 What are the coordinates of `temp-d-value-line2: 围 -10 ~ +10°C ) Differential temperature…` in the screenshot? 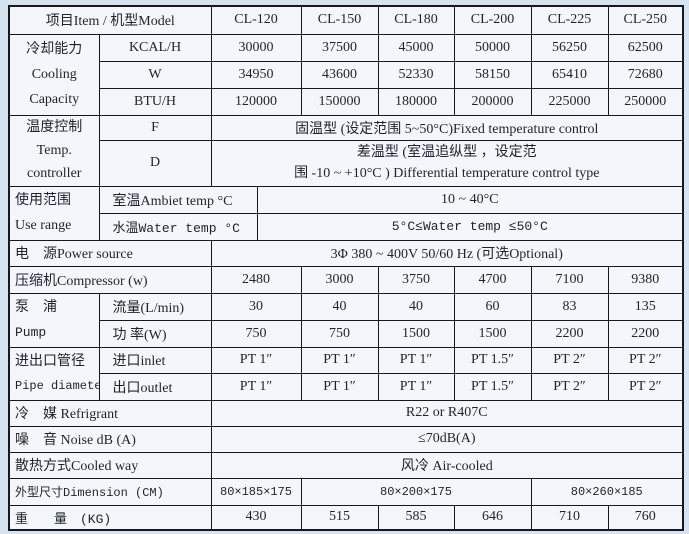 It's located at (447, 173).